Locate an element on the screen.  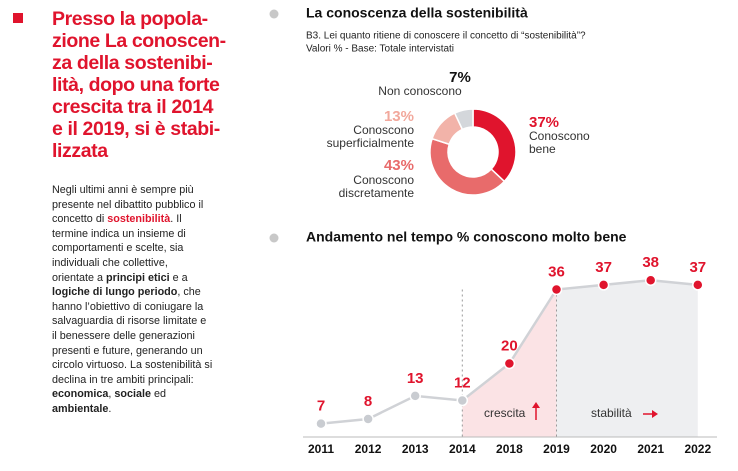
bold-text: logiche di lungo periodo is located at coordinates (115, 292).